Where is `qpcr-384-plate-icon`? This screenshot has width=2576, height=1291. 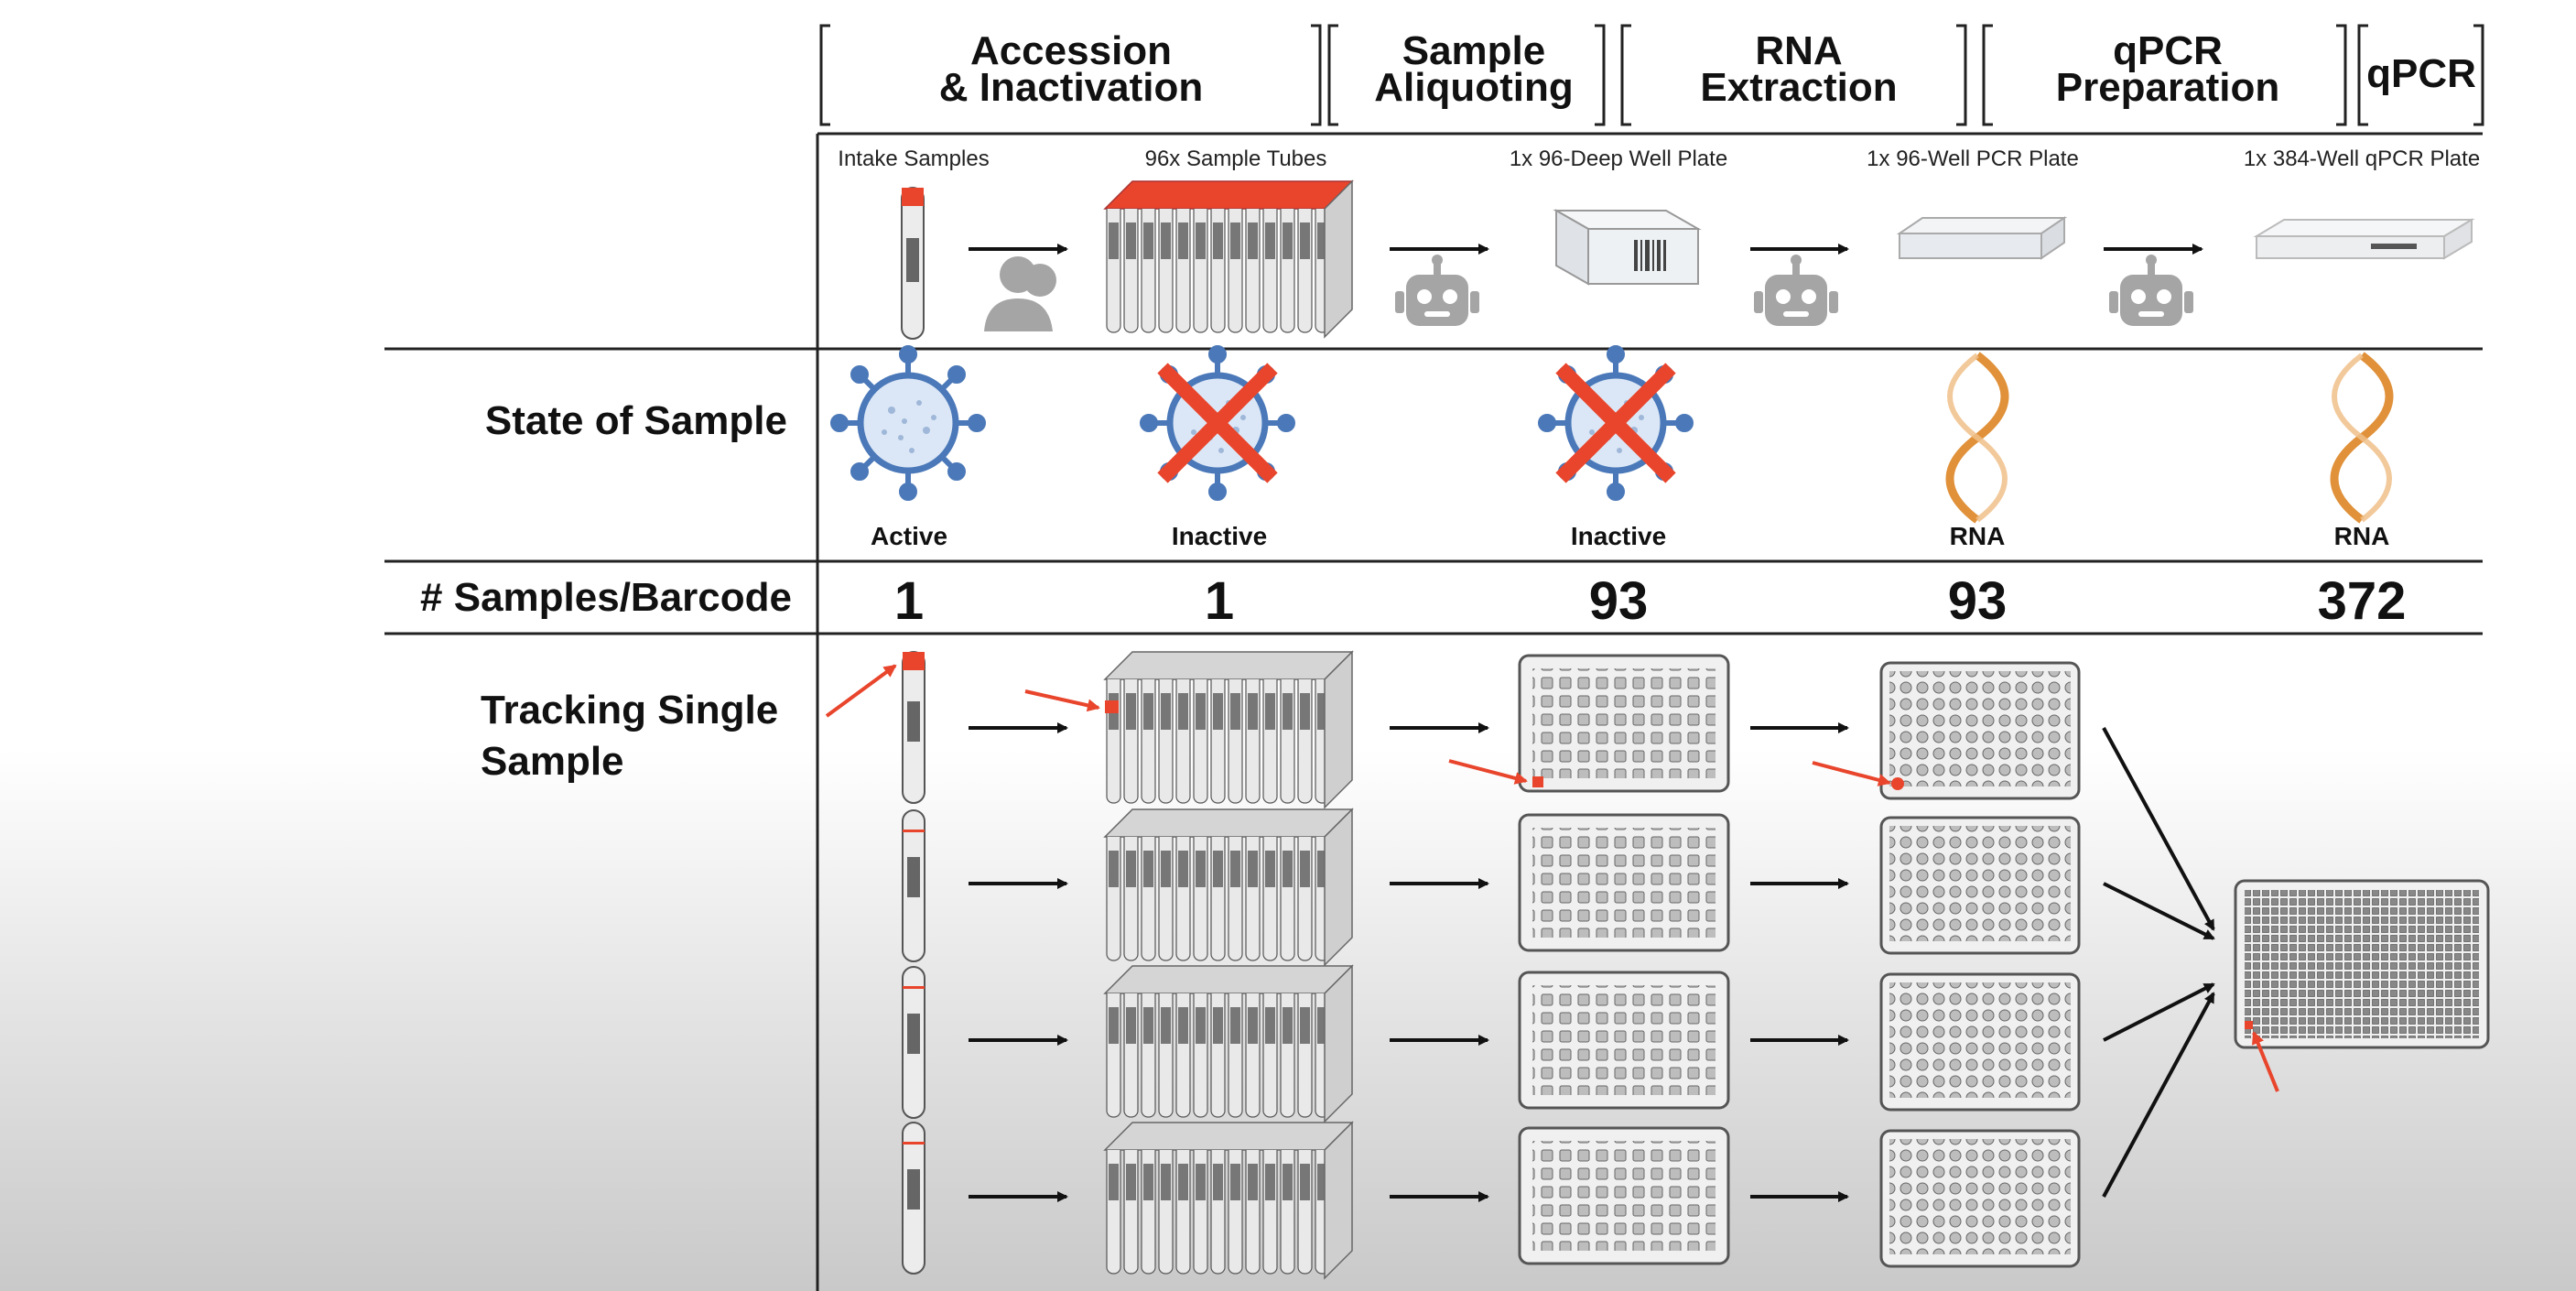
qpcr-384-plate-icon is located at coordinates (2362, 964).